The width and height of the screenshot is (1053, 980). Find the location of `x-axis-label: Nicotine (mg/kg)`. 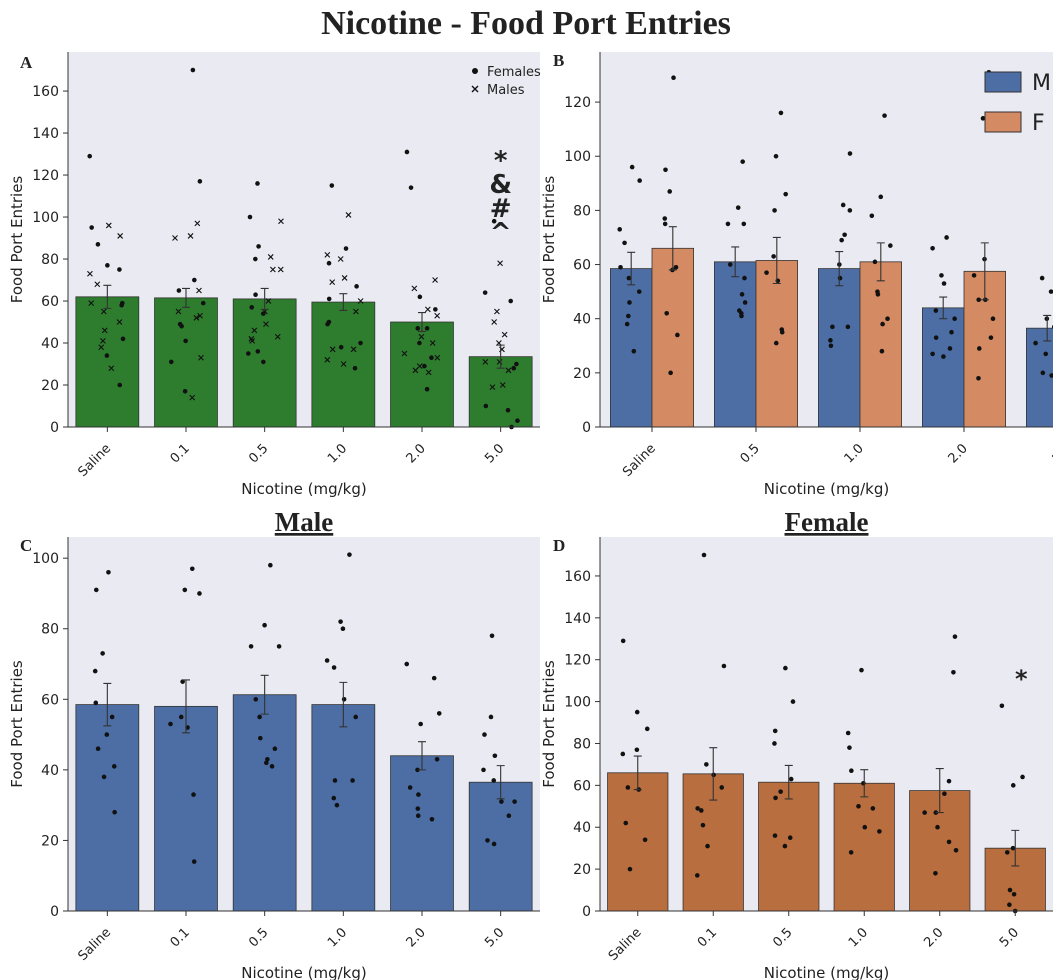

x-axis-label: Nicotine (mg/kg) is located at coordinates (826, 489).